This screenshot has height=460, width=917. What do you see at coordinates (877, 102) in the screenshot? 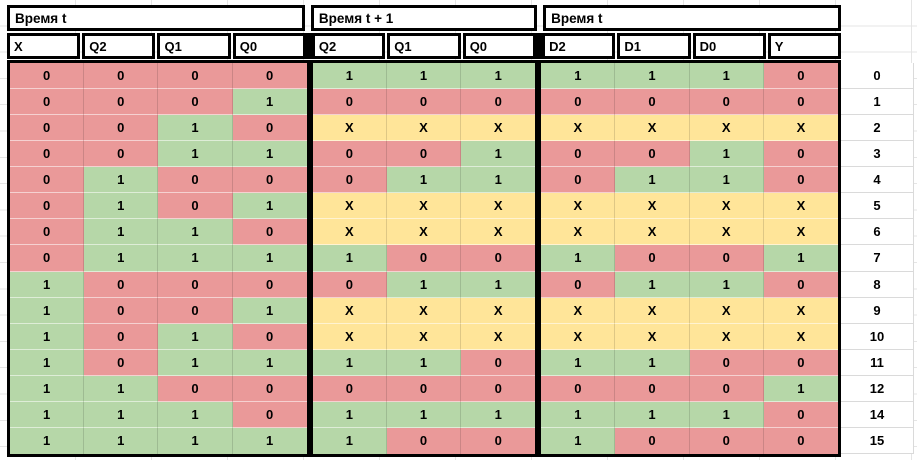
I see `row-number: 1` at bounding box center [877, 102].